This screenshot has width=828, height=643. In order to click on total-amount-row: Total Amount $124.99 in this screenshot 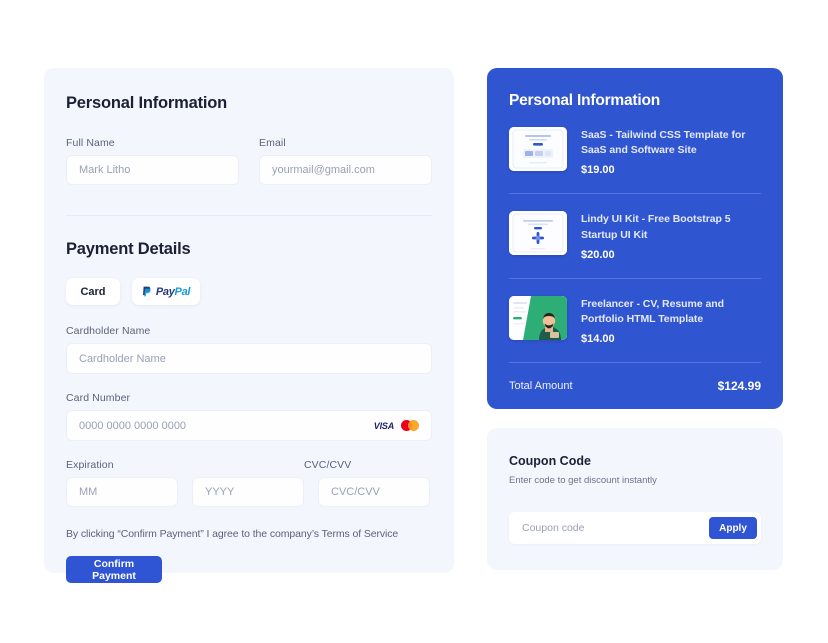, I will do `click(635, 386)`.